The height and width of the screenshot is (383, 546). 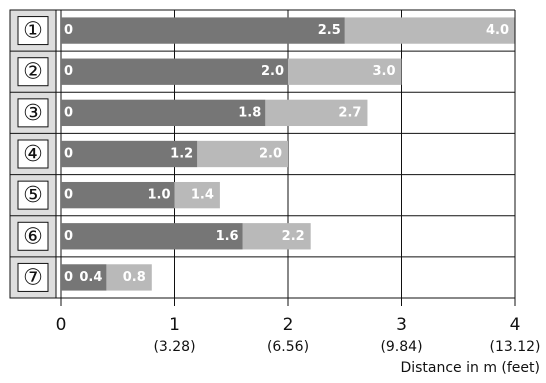 What do you see at coordinates (181, 154) in the screenshot?
I see `near-label: 1.2` at bounding box center [181, 154].